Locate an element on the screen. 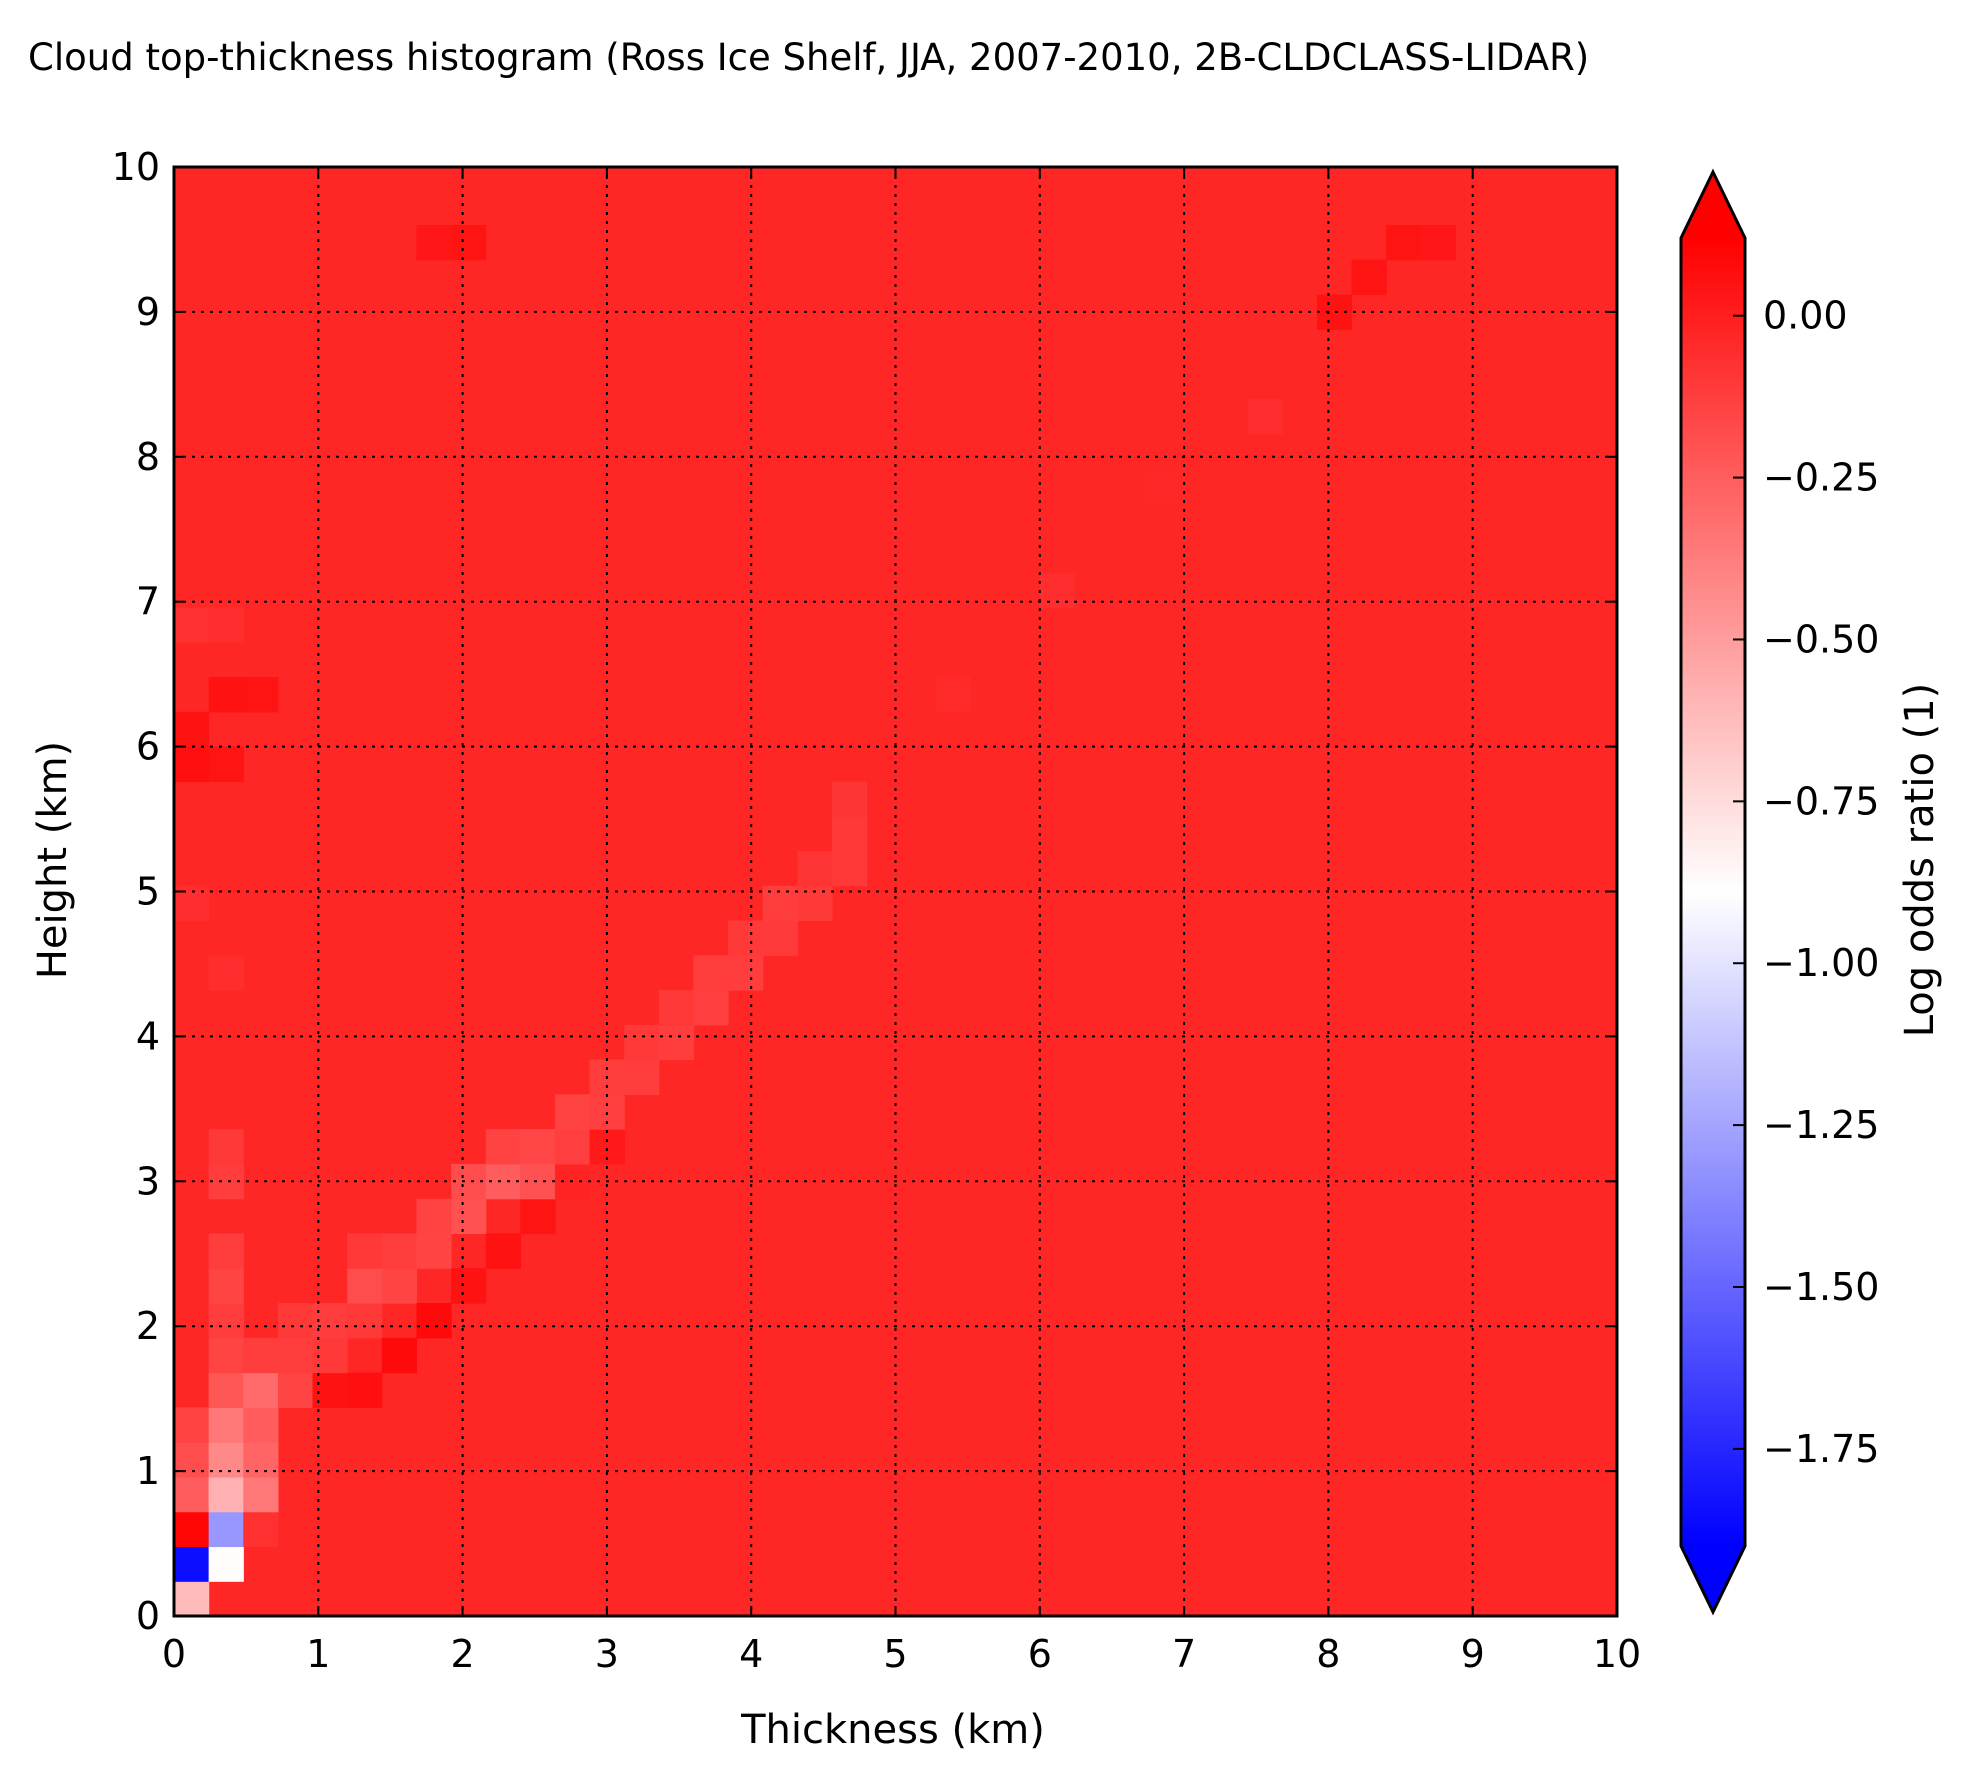  colorbar-tick-label: −0.25 is located at coordinates (1821, 478).